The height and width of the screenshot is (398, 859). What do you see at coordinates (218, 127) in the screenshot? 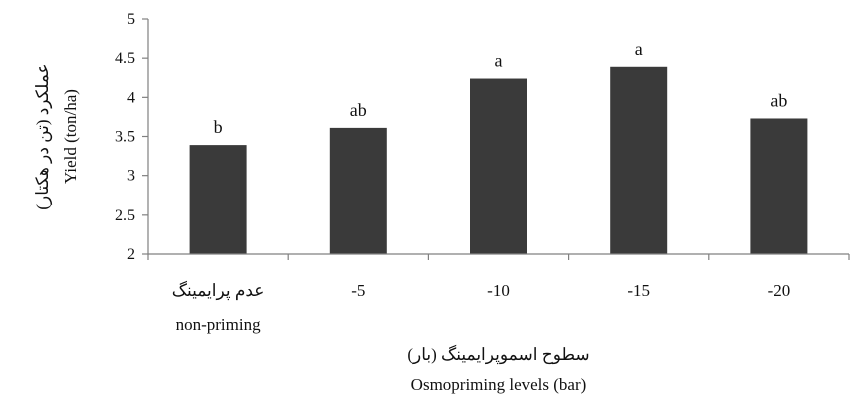
I see `bar-data-label: b` at bounding box center [218, 127].